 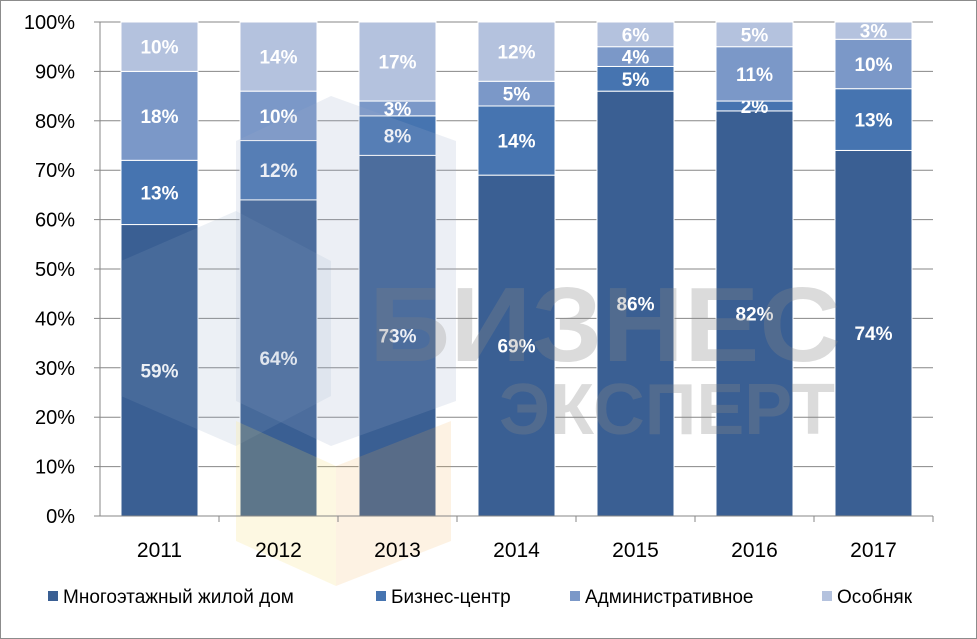 What do you see at coordinates (55, 72) in the screenshot?
I see `y-tick-label: 90%` at bounding box center [55, 72].